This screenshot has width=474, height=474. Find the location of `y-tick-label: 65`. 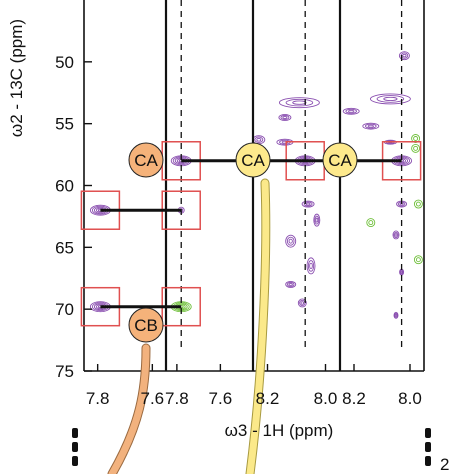

y-tick-label: 65 is located at coordinates (64, 247).